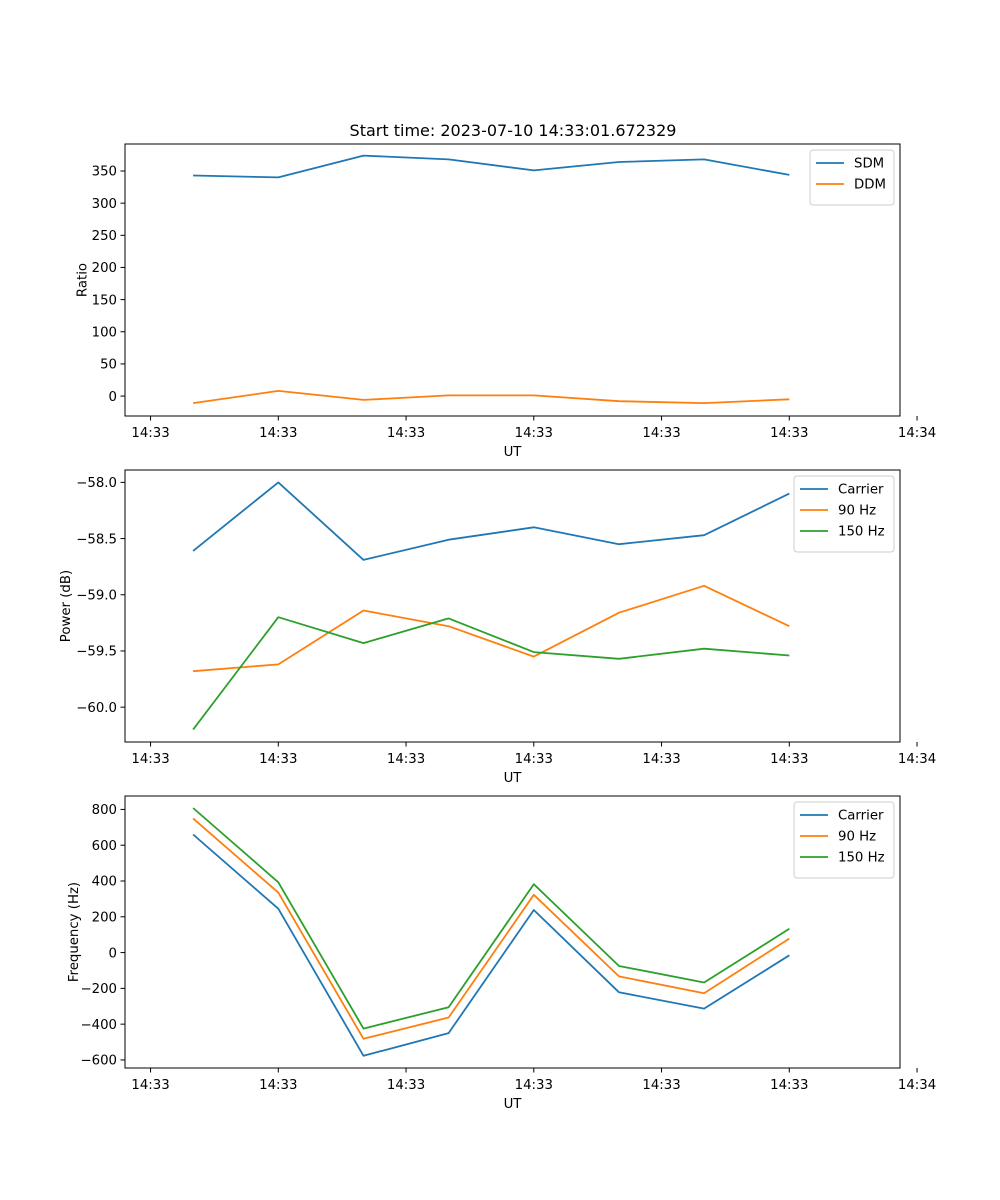 The width and height of the screenshot is (1000, 1200). I want to click on y-tick-label: −59.5, so click(96, 652).